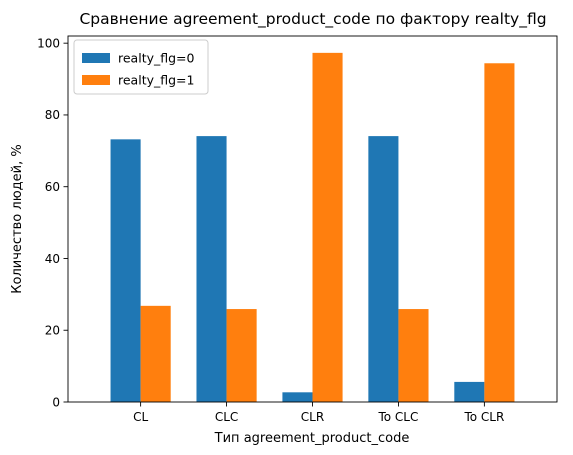  What do you see at coordinates (211, 269) in the screenshot?
I see `bar-series-0-clc` at bounding box center [211, 269].